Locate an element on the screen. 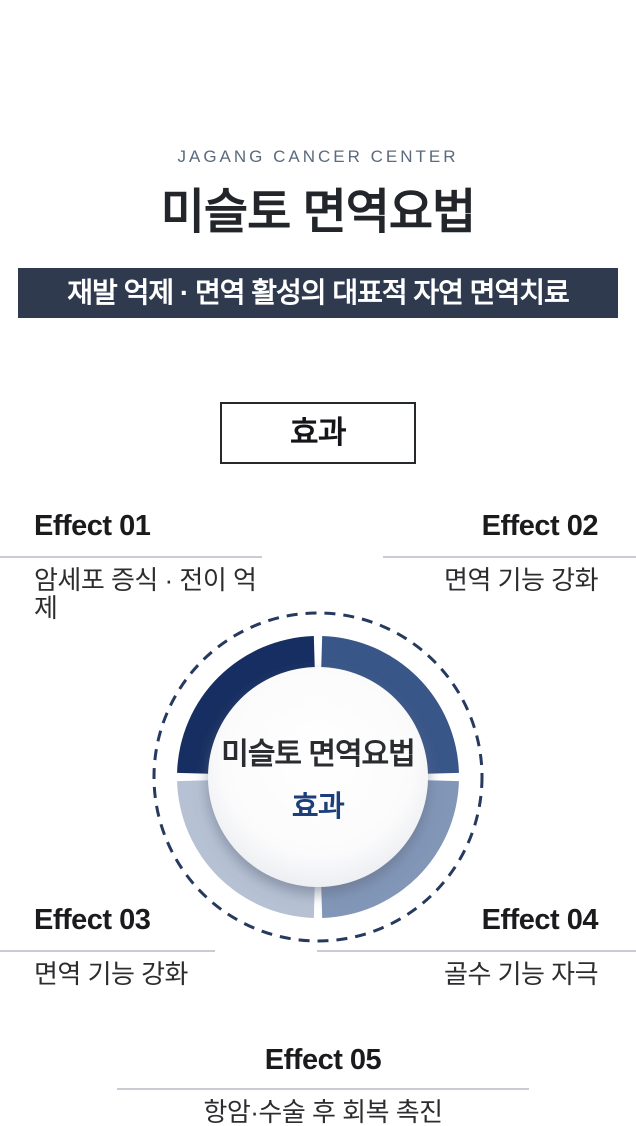 The image size is (636, 1126). effect-05-description: 항암·수술 후 회복 촉진 is located at coordinates (323, 1111).